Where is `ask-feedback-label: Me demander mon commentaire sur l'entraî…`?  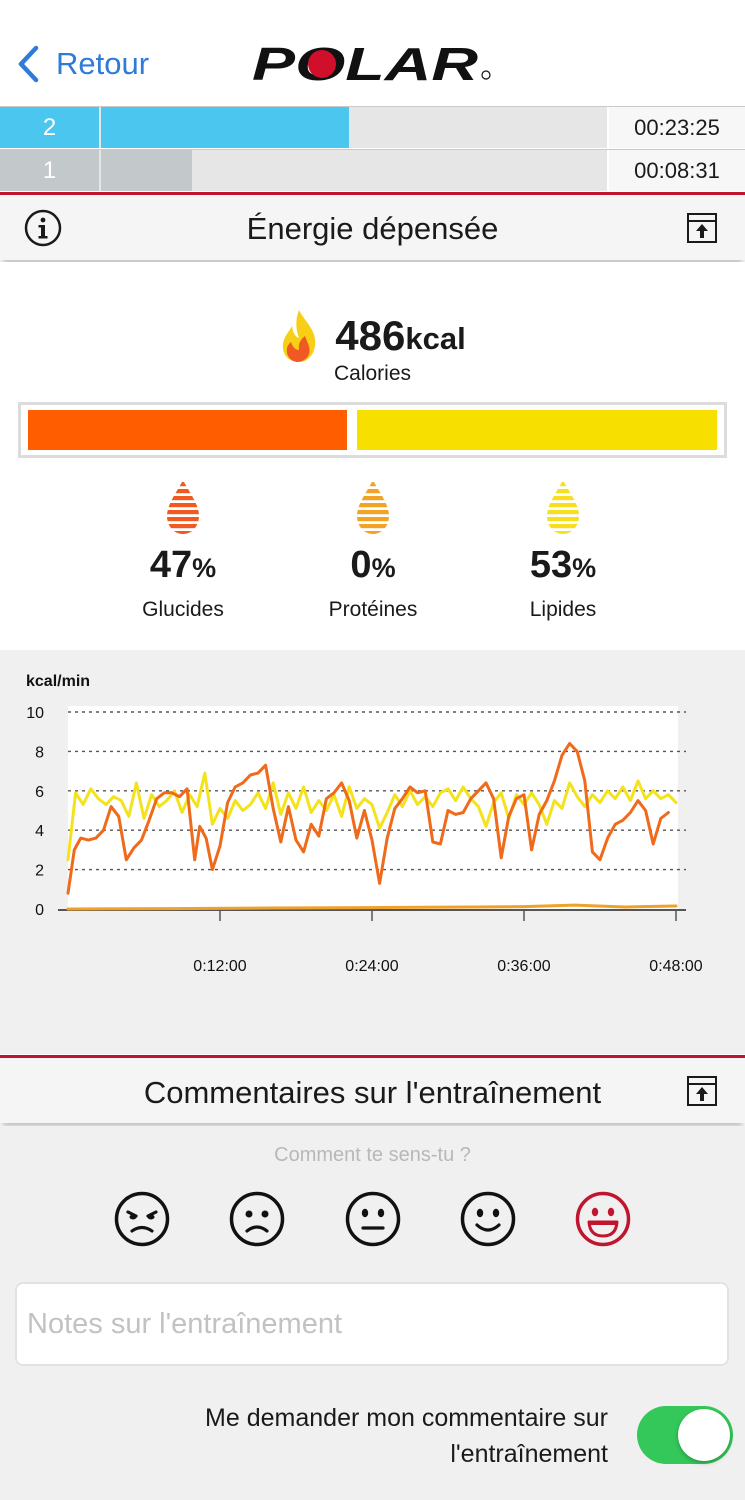 ask-feedback-label: Me demander mon commentaire sur l'entraî… is located at coordinates (406, 1436).